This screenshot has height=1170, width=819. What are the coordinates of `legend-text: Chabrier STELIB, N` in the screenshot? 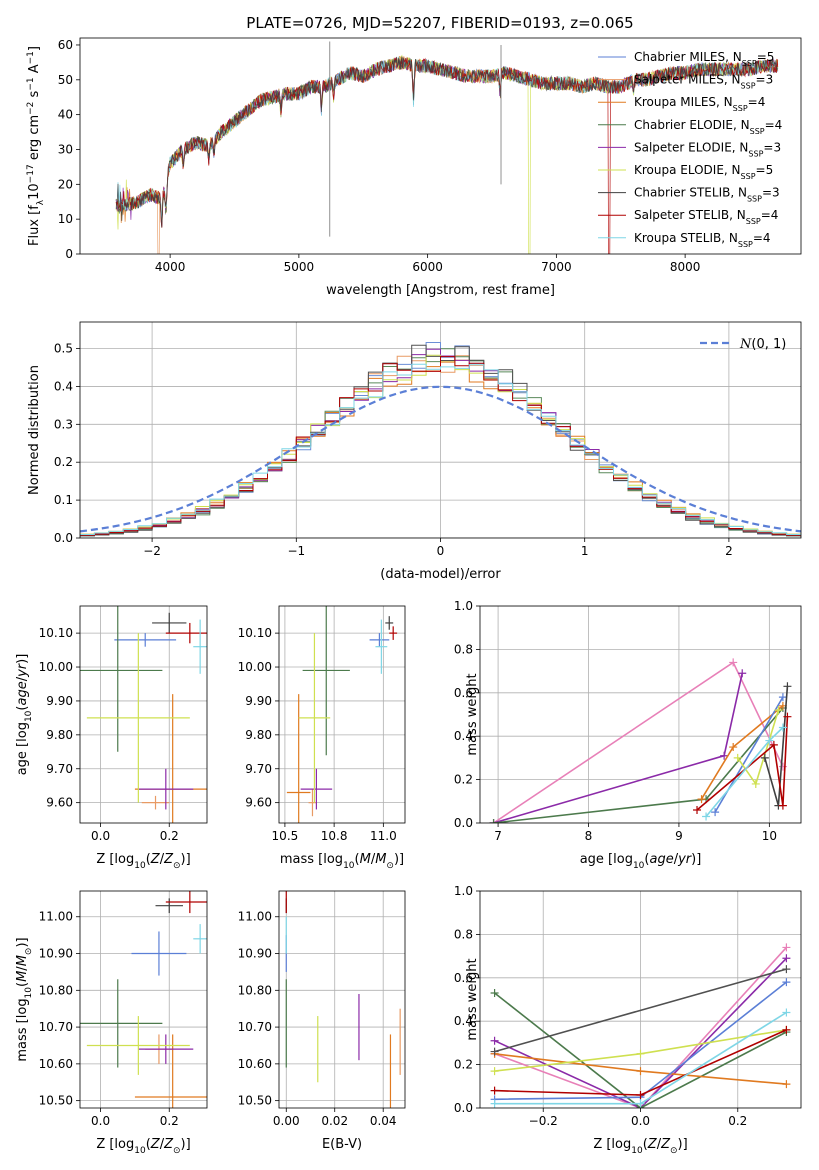 It's located at (690, 193).